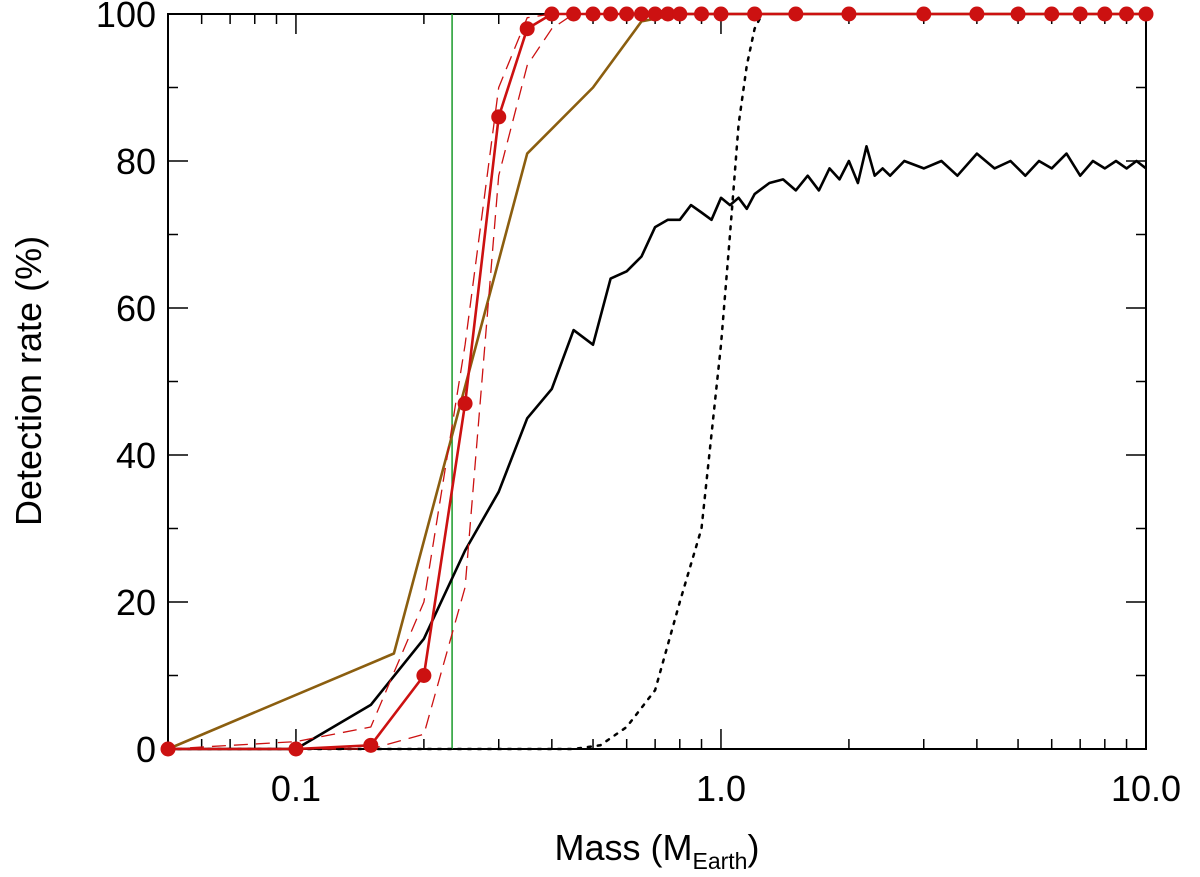  What do you see at coordinates (136, 161) in the screenshot?
I see `y-tick-label: 80` at bounding box center [136, 161].